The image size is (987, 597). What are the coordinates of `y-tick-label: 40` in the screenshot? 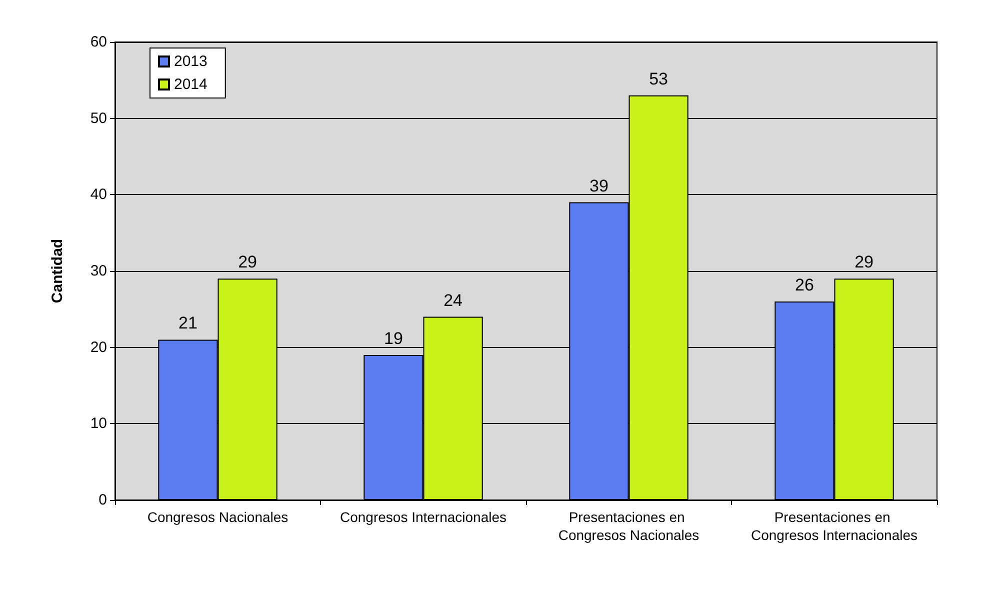 It's located at (98, 195).